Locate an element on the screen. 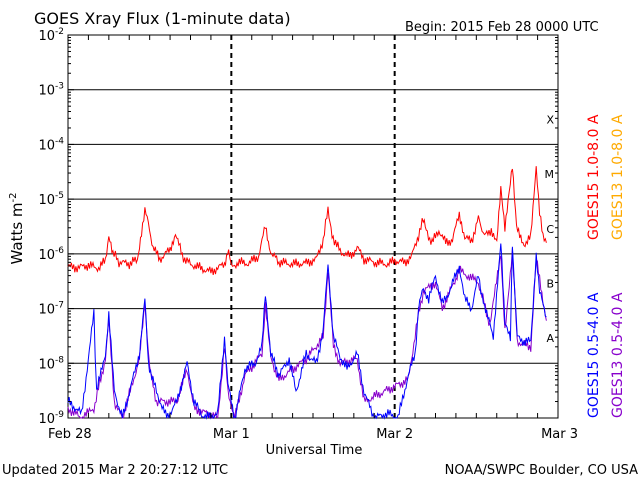 The height and width of the screenshot is (480, 640). legend-entry: GOES15 1.0-8.0 A is located at coordinates (594, 177).